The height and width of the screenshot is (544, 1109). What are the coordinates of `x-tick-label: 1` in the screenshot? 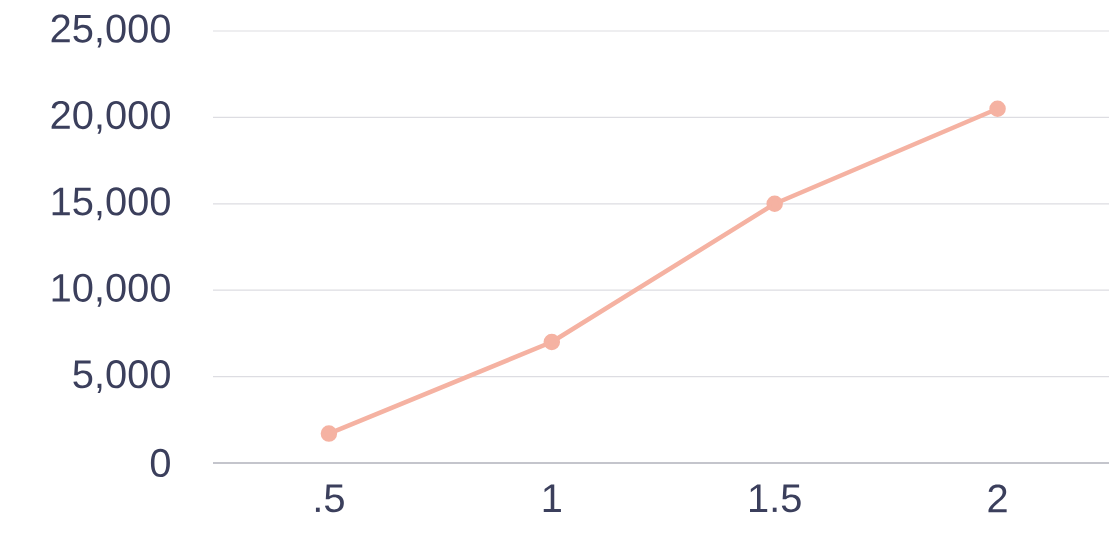 It's located at (552, 498).